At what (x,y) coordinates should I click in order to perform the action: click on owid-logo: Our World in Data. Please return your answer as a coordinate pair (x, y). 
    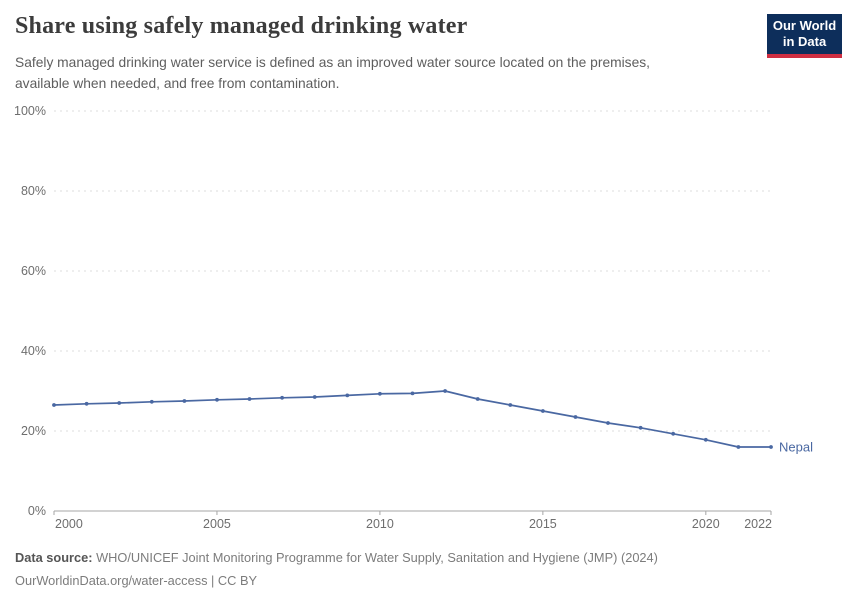
    Looking at the image, I should click on (804, 36).